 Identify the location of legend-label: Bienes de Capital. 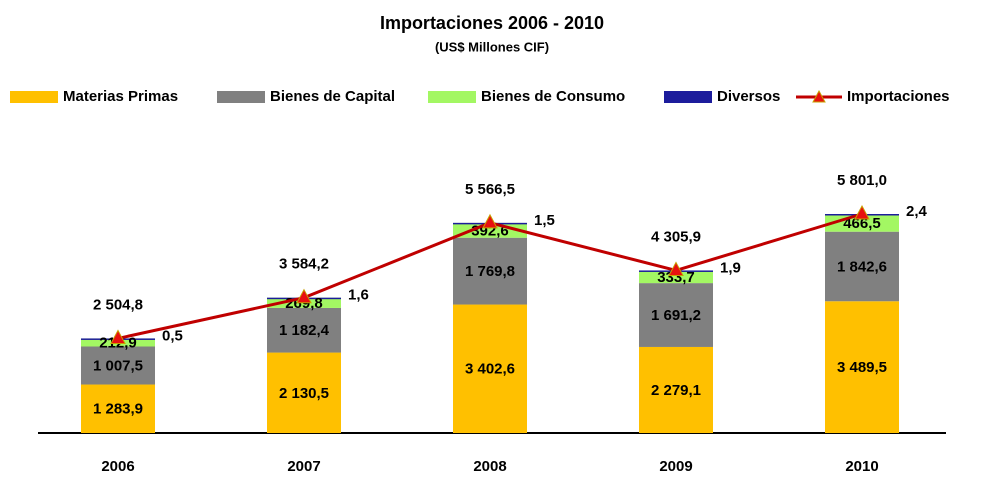
(332, 96).